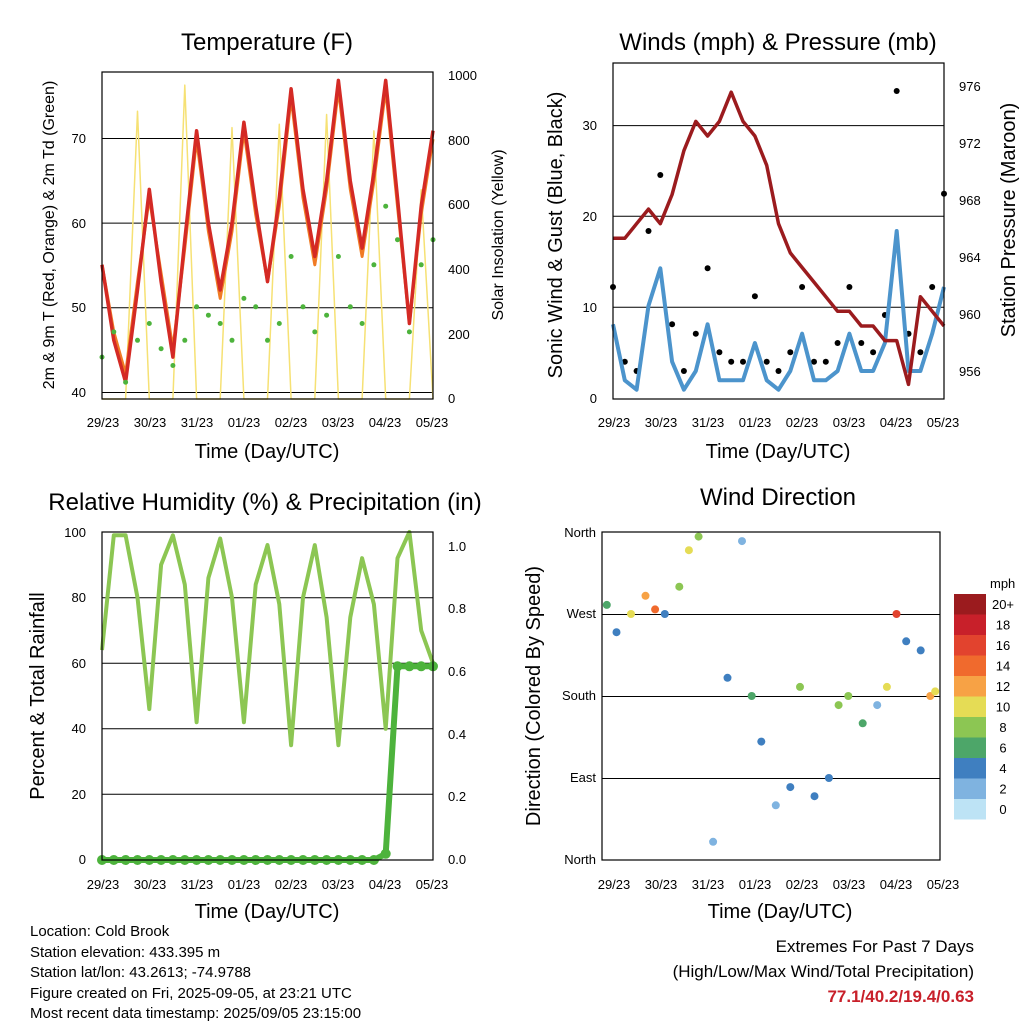 Image resolution: width=1024 pixels, height=1025 pixels. What do you see at coordinates (970, 143) in the screenshot?
I see `wind-y2tick-972: 972` at bounding box center [970, 143].